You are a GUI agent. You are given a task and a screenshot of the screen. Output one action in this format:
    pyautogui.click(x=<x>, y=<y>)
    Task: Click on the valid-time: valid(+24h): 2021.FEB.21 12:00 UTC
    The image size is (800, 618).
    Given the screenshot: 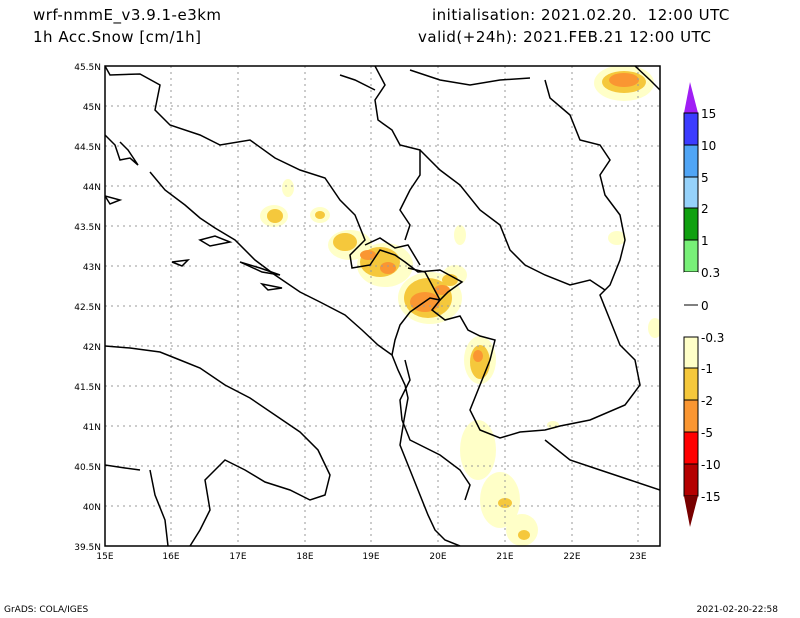 What is the action you would take?
    pyautogui.click(x=565, y=37)
    